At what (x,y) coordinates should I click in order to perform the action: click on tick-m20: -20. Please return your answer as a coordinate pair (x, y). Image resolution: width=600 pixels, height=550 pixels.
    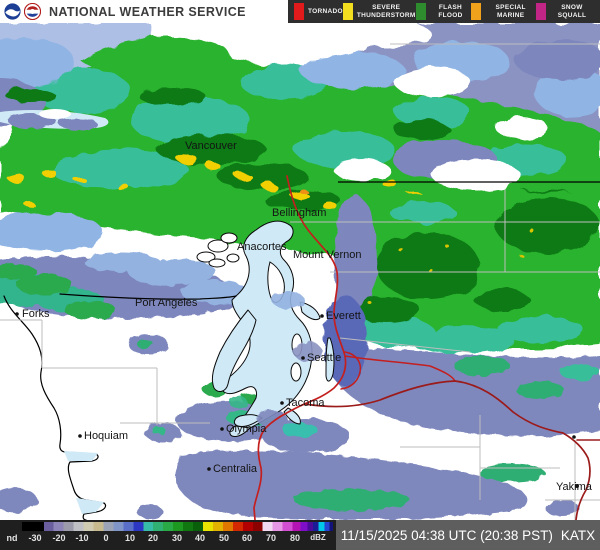
    Looking at the image, I should click on (59, 538).